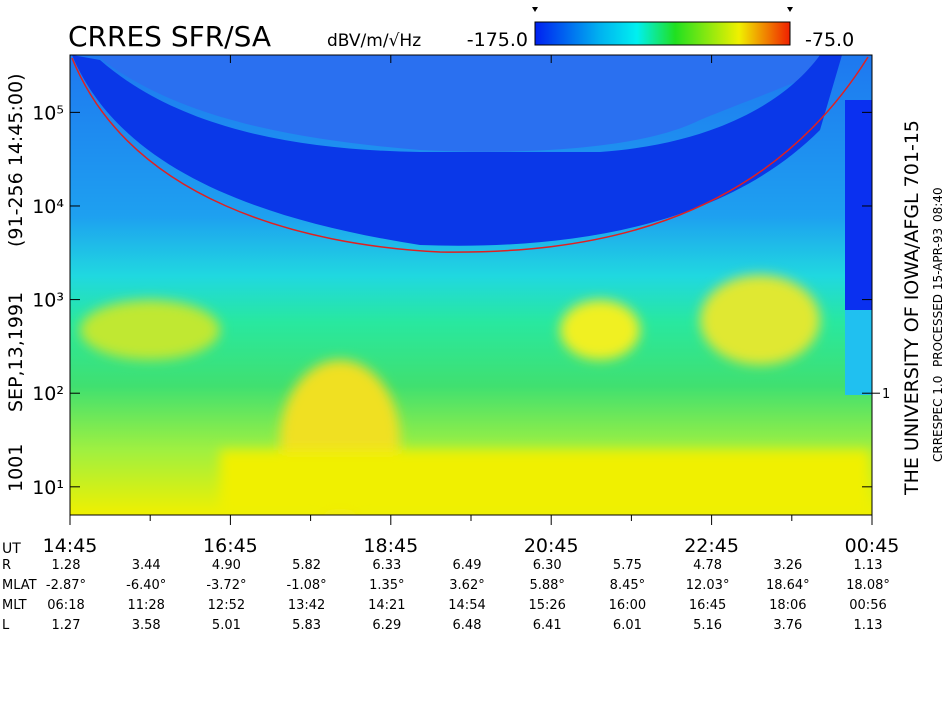  I want to click on ephemeris-value: 3.26, so click(787, 565).